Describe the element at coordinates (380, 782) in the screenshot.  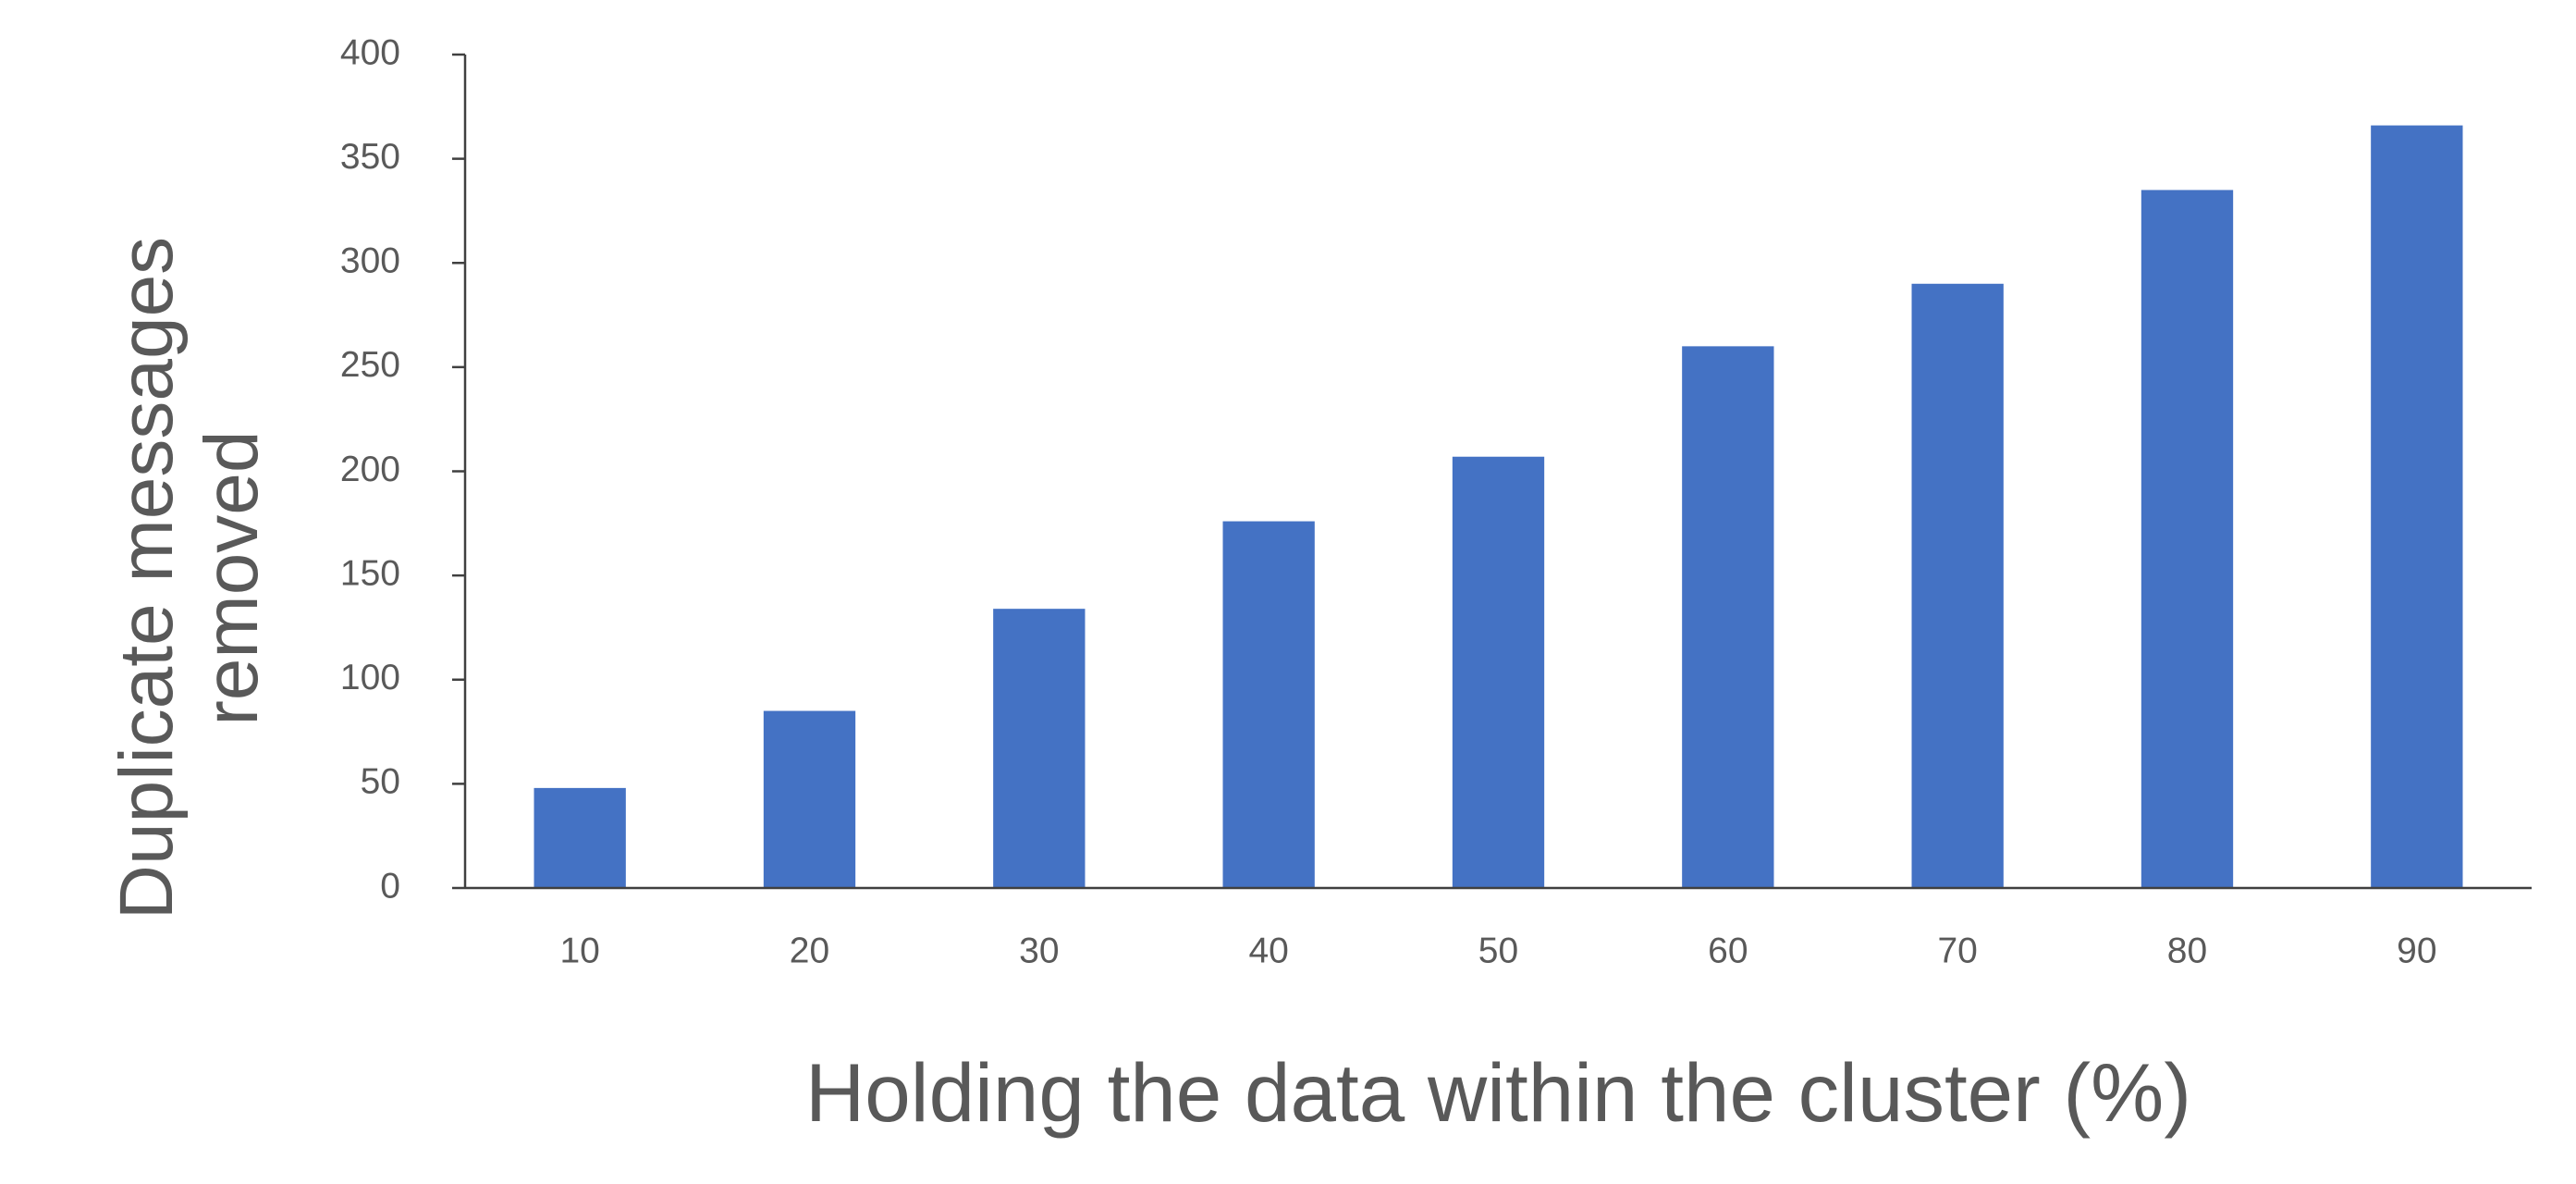
I see `y-tick-label: 50` at that location.